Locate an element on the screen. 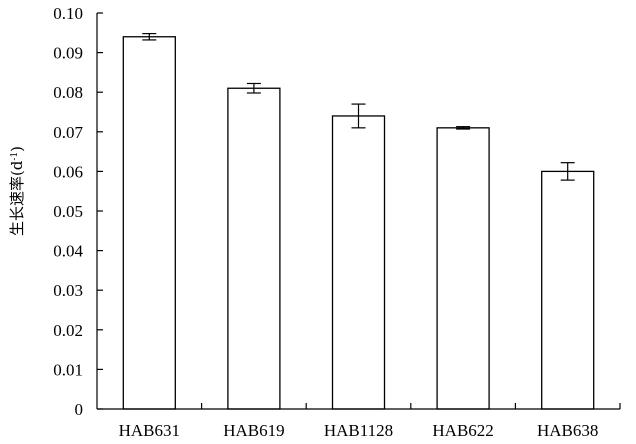 The image size is (636, 444). x-category-label: HAB631 is located at coordinates (149, 430).